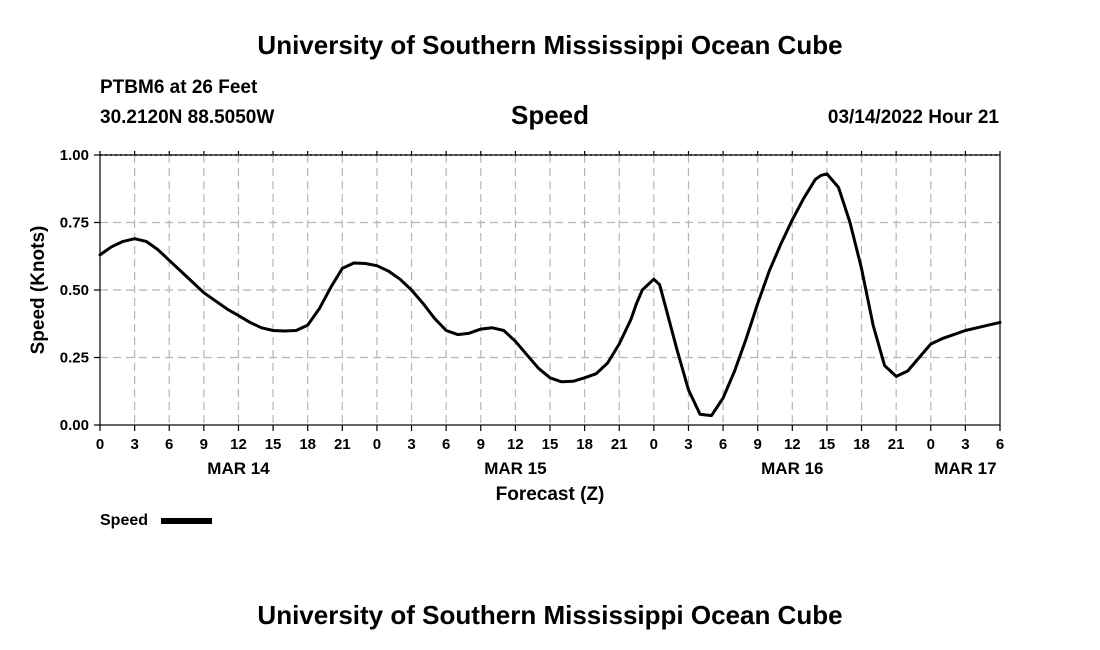 Image resolution: width=1100 pixels, height=650 pixels. I want to click on chart-title: Speed, so click(550, 115).